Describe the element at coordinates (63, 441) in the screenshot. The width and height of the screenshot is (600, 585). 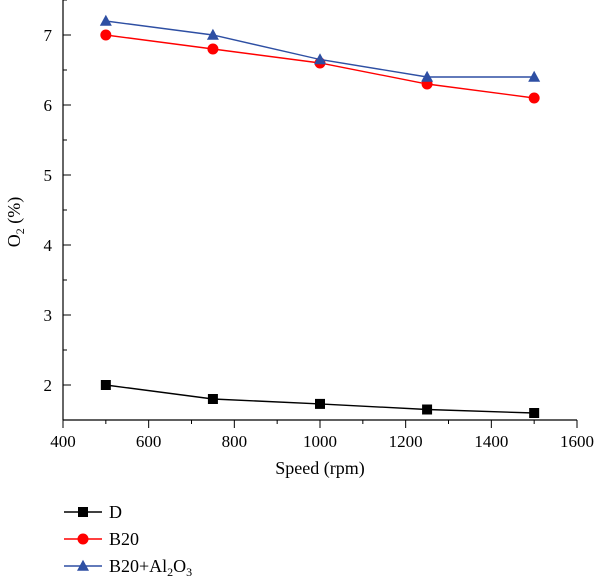
I see `x-tick-label: 400` at that location.